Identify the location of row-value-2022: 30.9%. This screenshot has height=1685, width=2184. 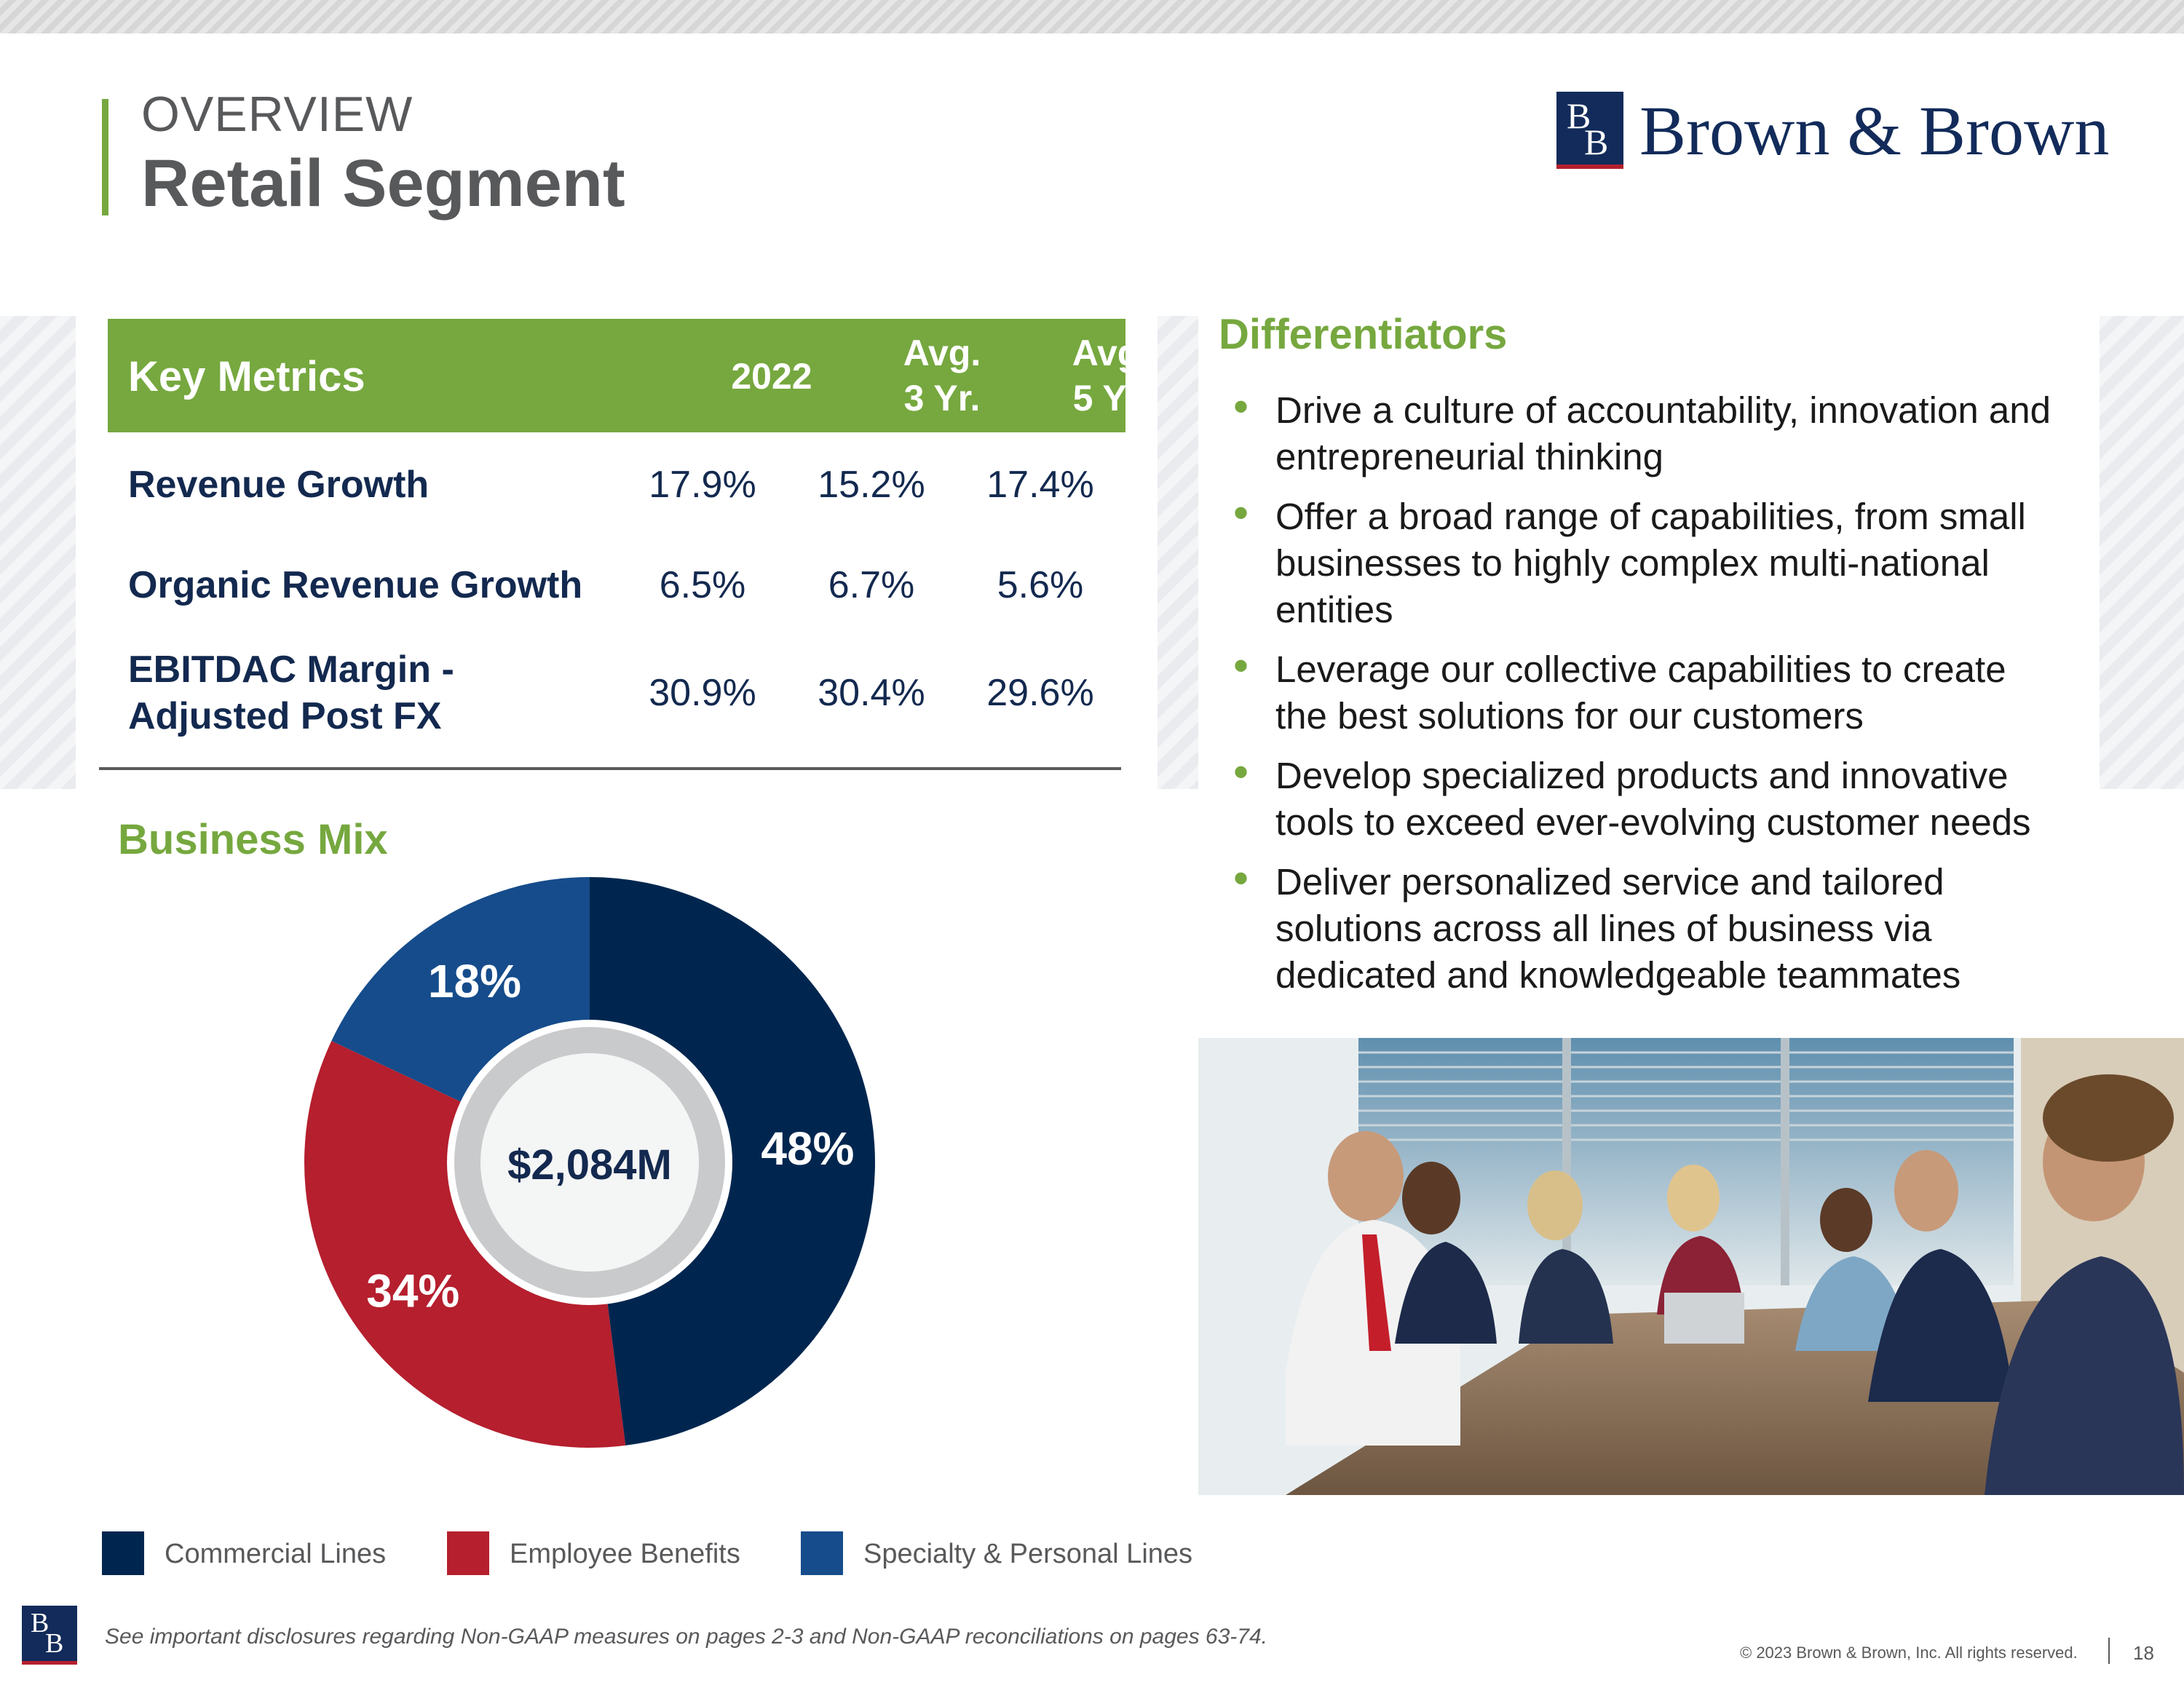
(702, 693).